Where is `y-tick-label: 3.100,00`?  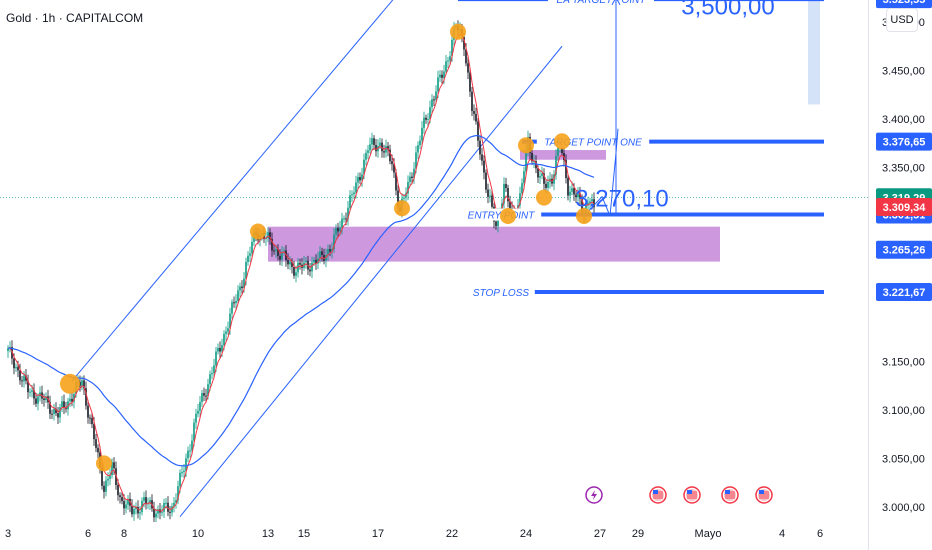
y-tick-label: 3.100,00 is located at coordinates (903, 411).